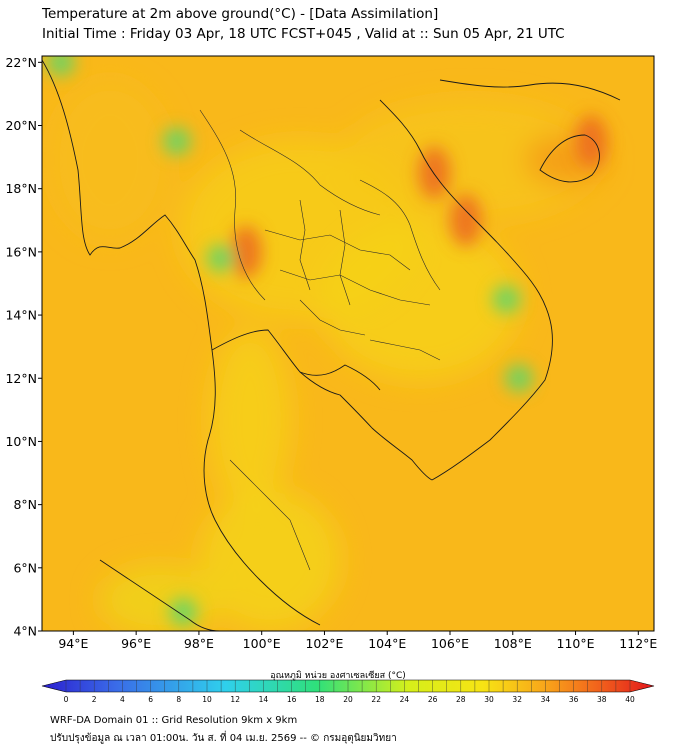  I want to click on colorbar-tick-label: 28, so click(461, 699).